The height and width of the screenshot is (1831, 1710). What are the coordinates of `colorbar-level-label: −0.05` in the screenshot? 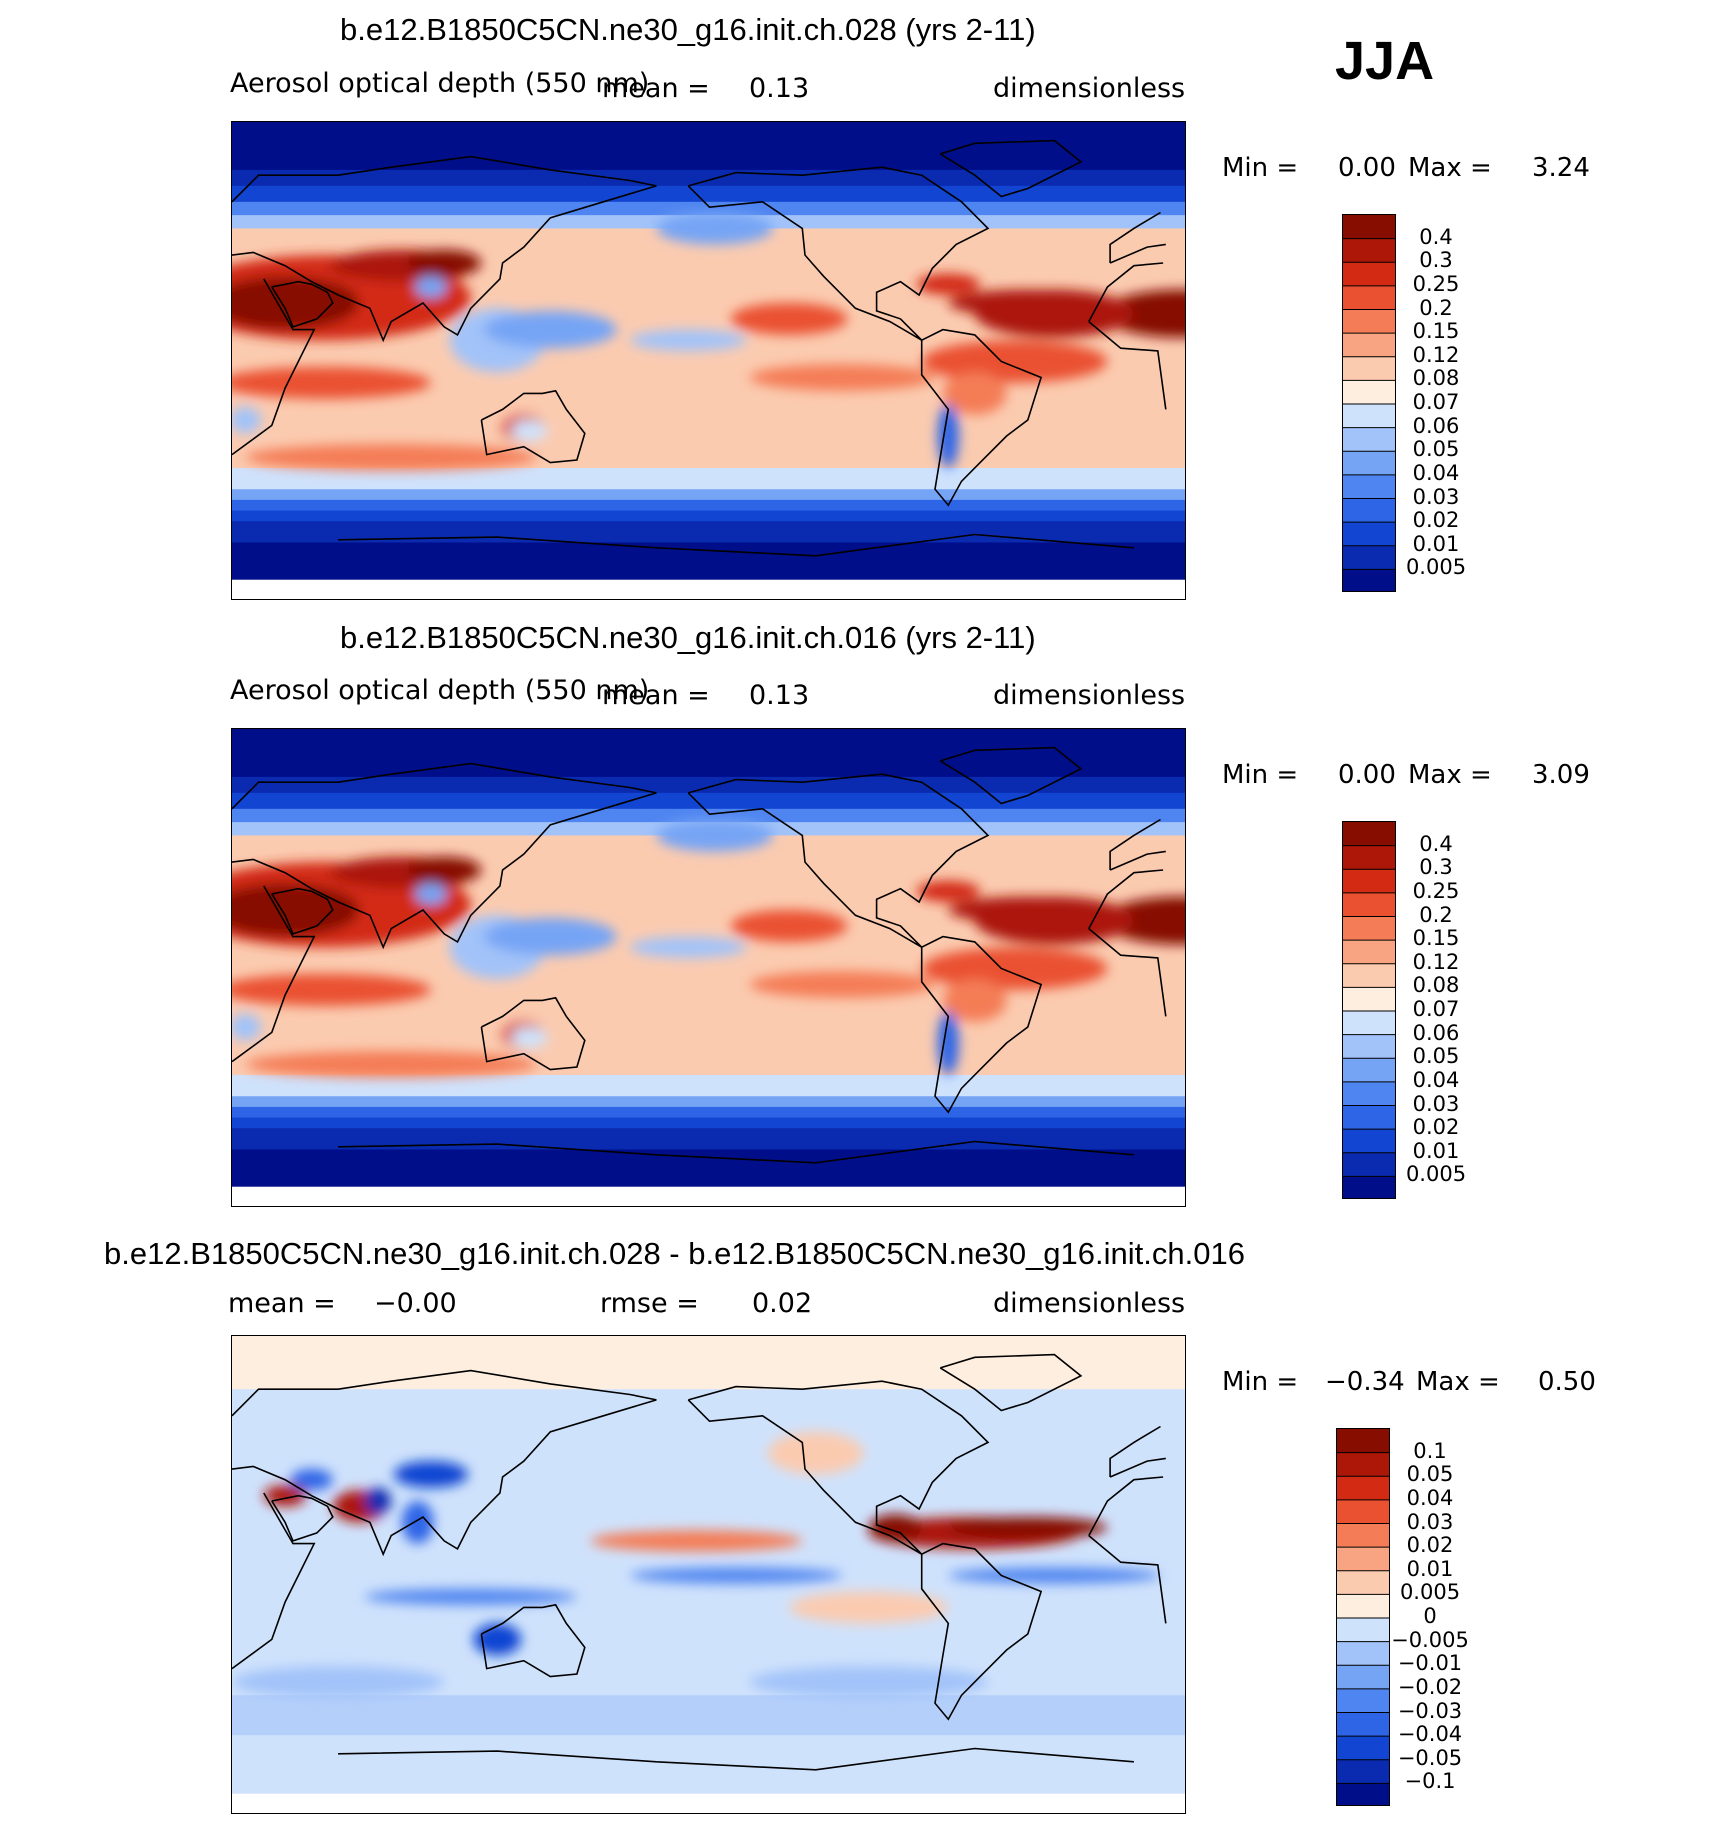 It's located at (1430, 1757).